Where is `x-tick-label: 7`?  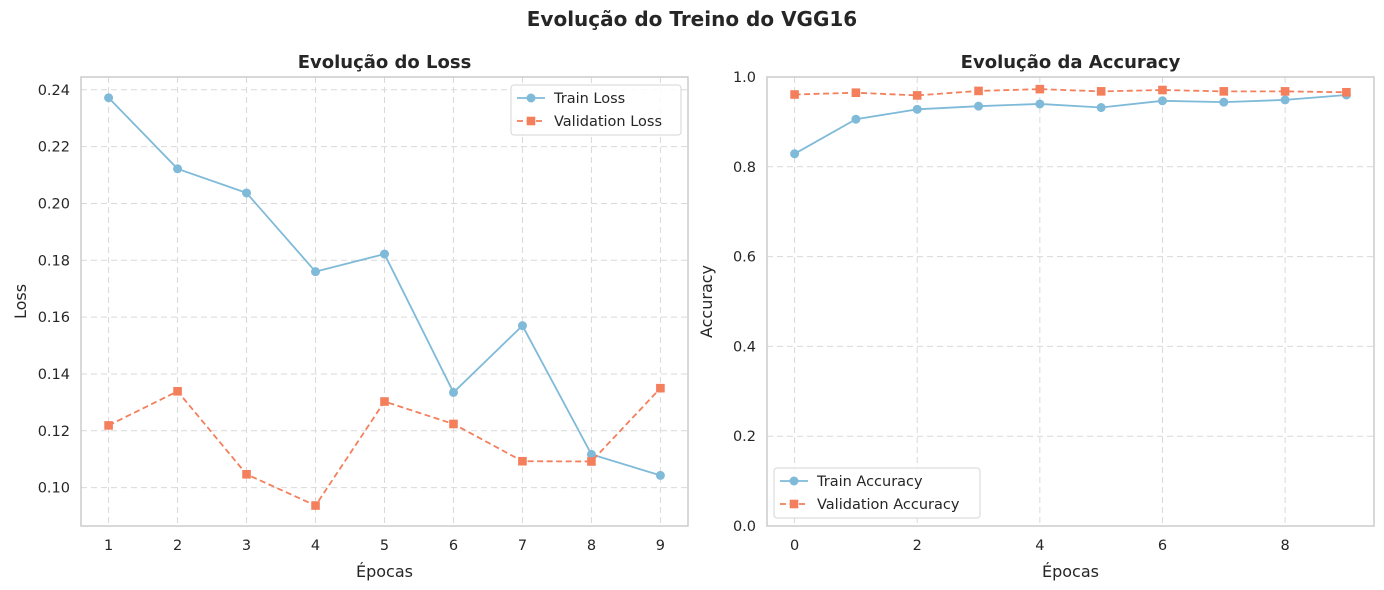 x-tick-label: 7 is located at coordinates (522, 546).